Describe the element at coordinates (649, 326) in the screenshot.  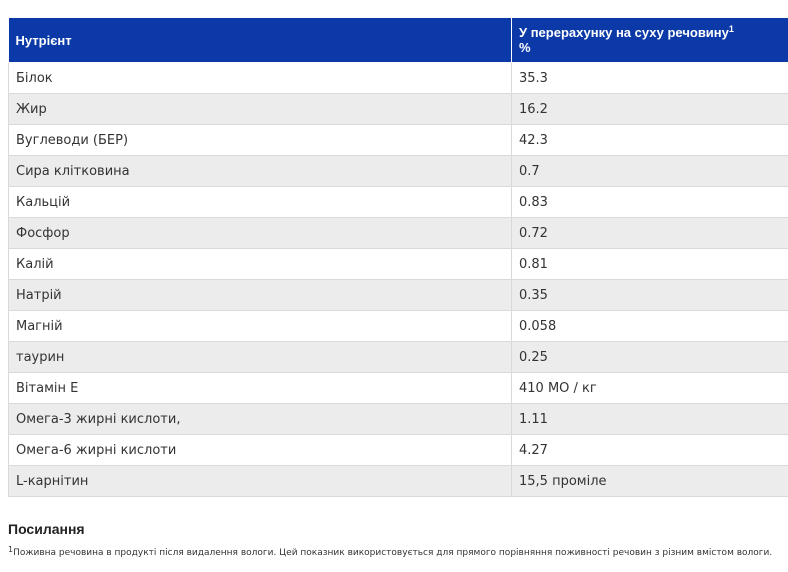
I see `nutrient-value: 0.058` at that location.